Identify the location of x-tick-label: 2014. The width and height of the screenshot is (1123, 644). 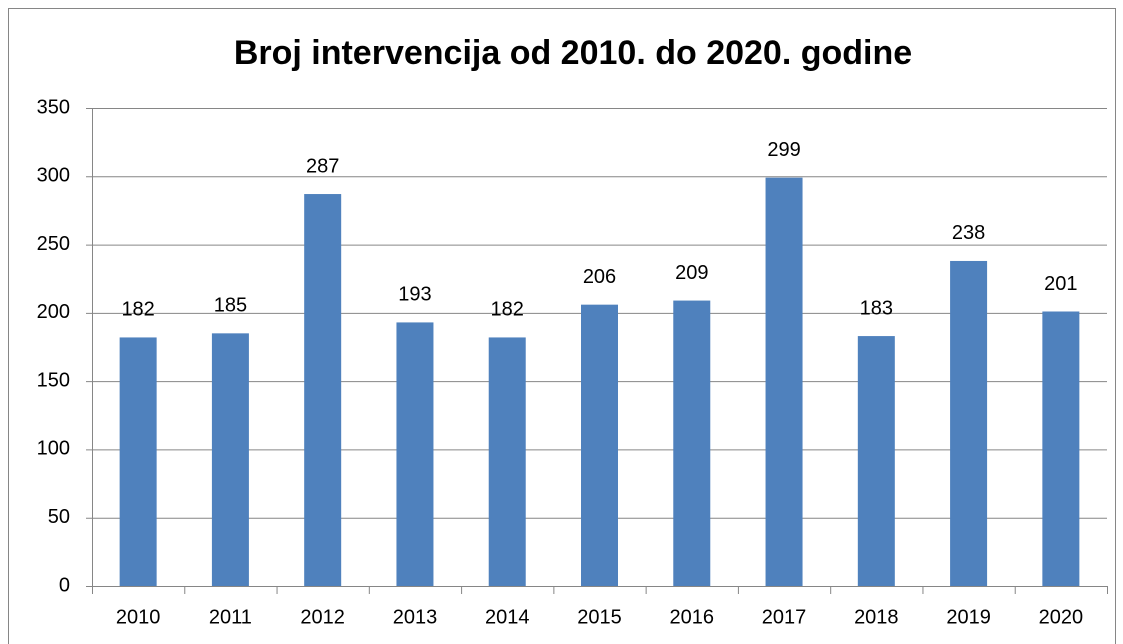
(507, 617).